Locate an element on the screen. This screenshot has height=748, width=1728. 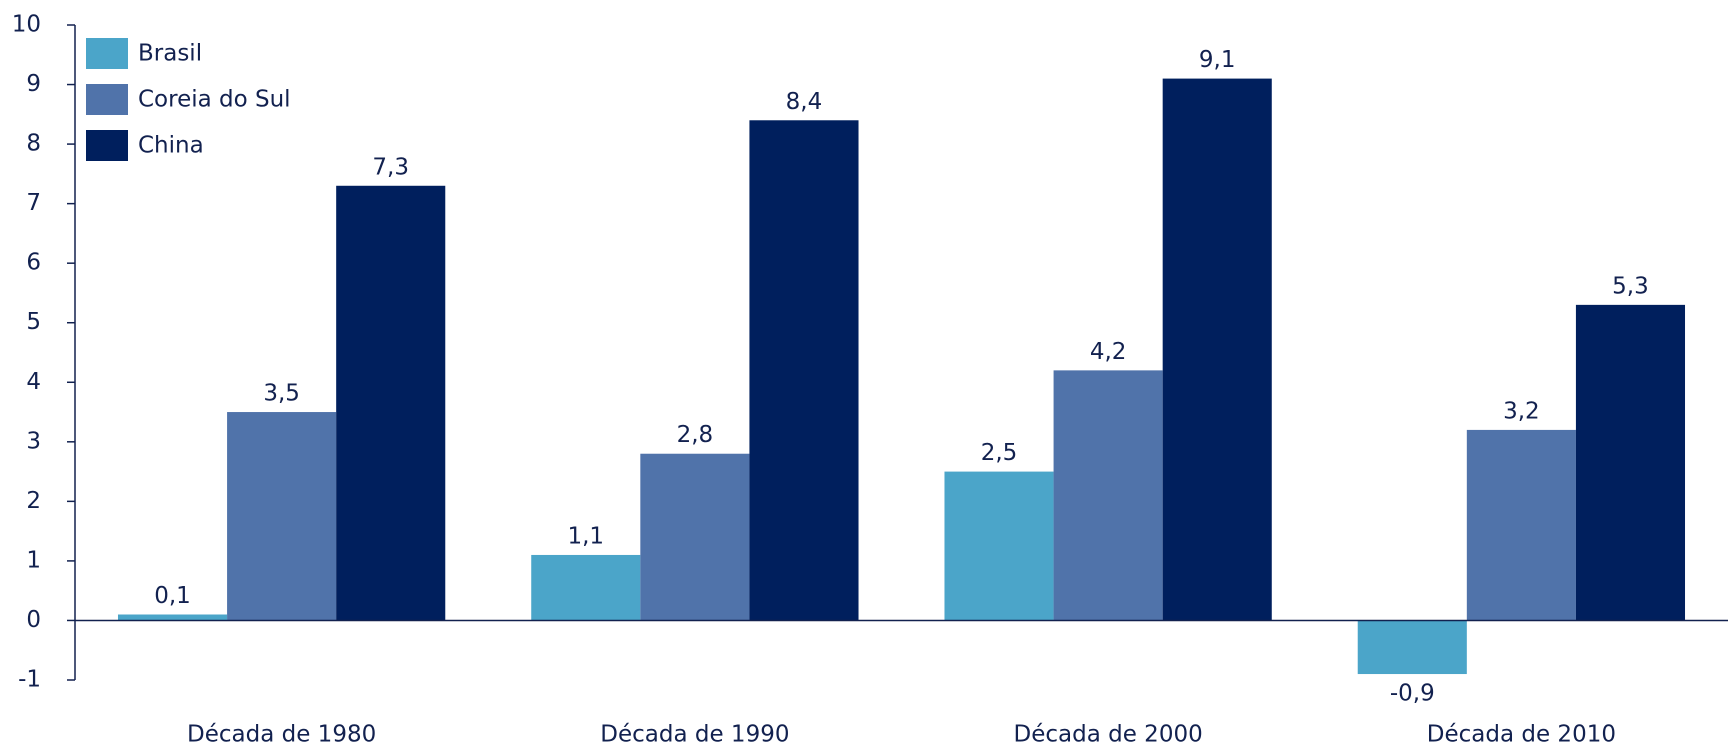
y-tick-label: 6 is located at coordinates (33, 263).